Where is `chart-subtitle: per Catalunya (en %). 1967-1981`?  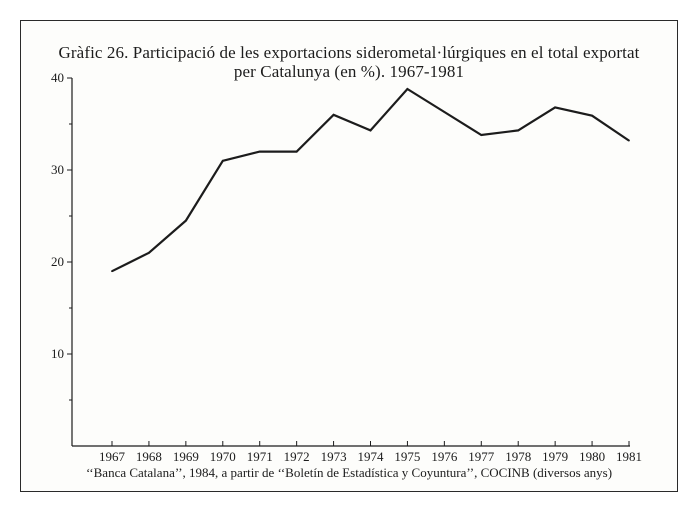
chart-subtitle: per Catalunya (en %). 1967-1981 is located at coordinates (349, 71).